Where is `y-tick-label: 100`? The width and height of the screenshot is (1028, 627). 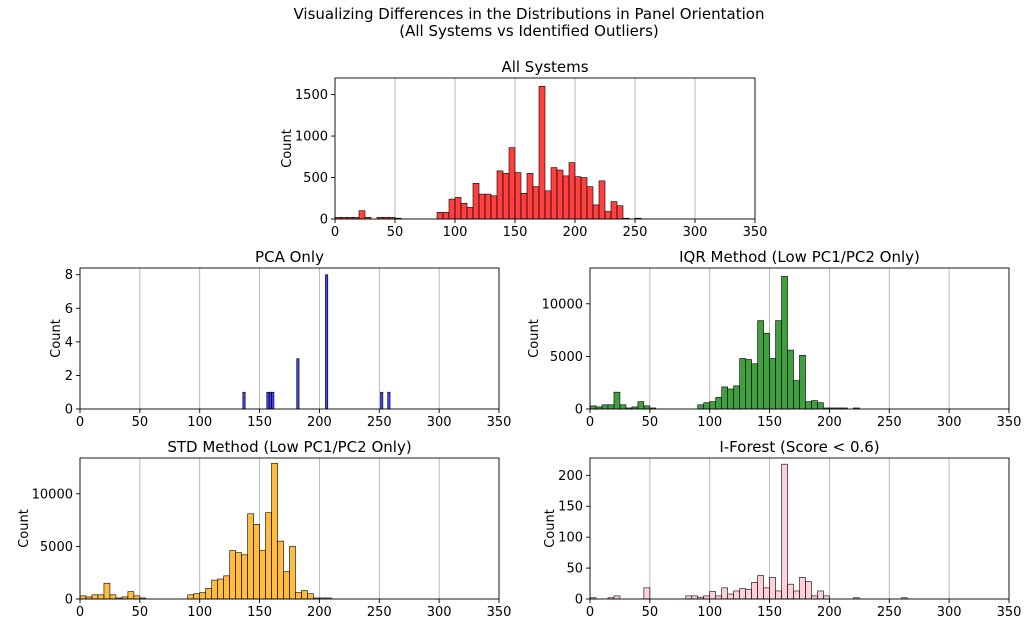
y-tick-label: 100 is located at coordinates (570, 538).